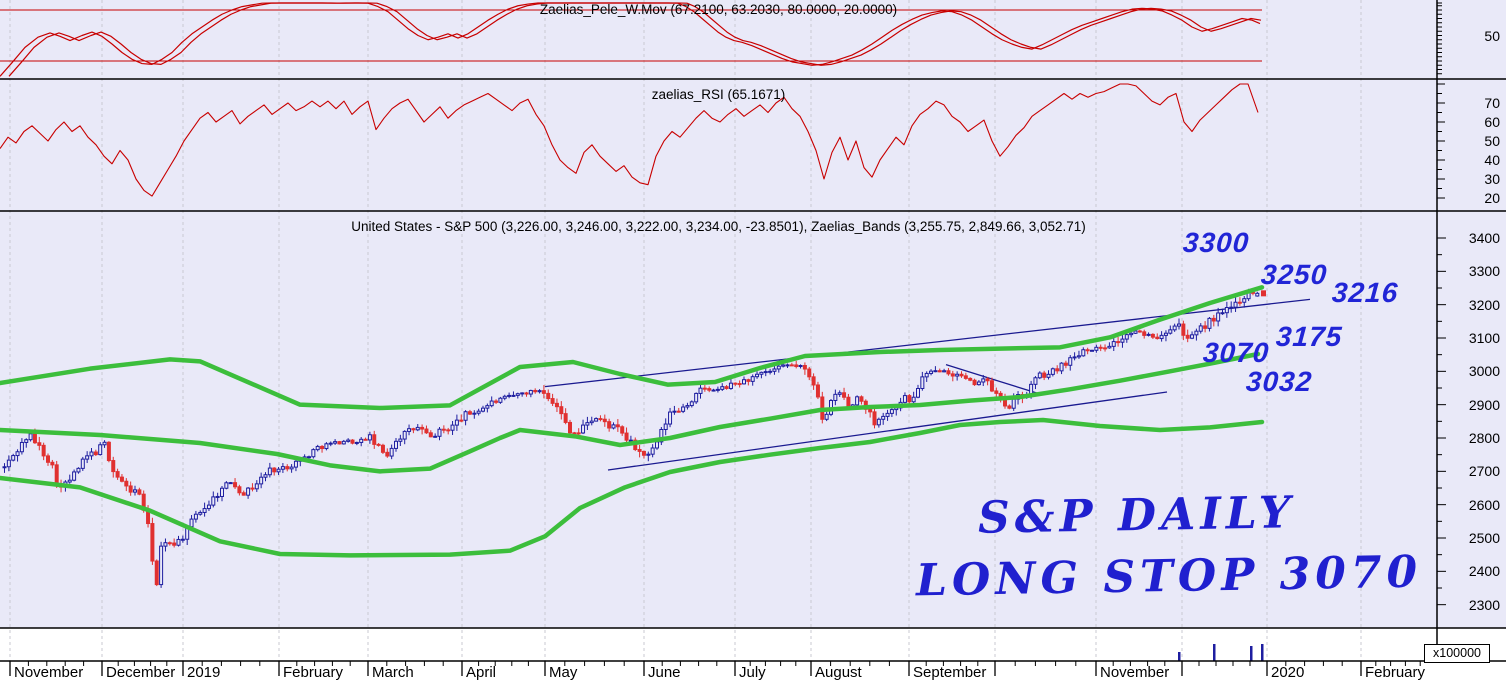  Describe the element at coordinates (563, 672) in the screenshot. I see `month-label: May` at that location.